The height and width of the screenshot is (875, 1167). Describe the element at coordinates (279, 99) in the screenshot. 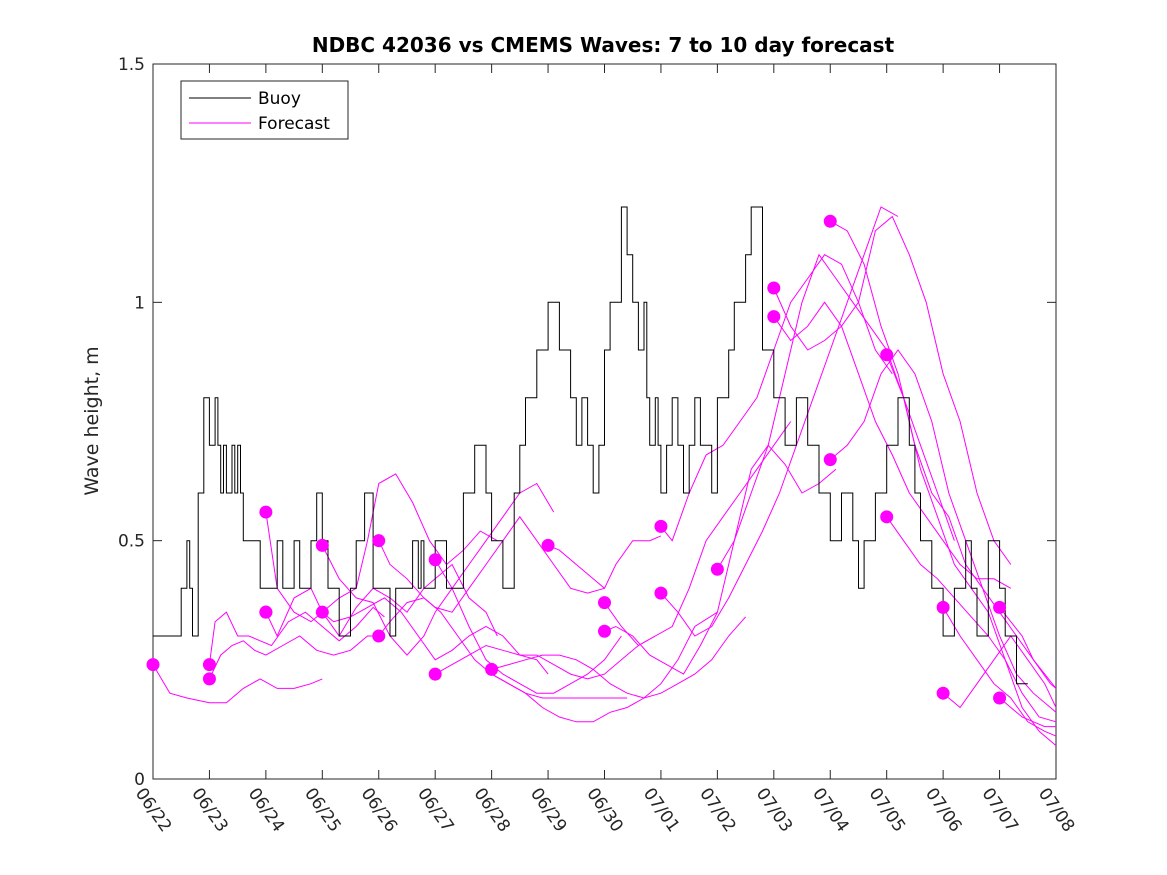

I see `legend-label-buoy: Buoy` at that location.